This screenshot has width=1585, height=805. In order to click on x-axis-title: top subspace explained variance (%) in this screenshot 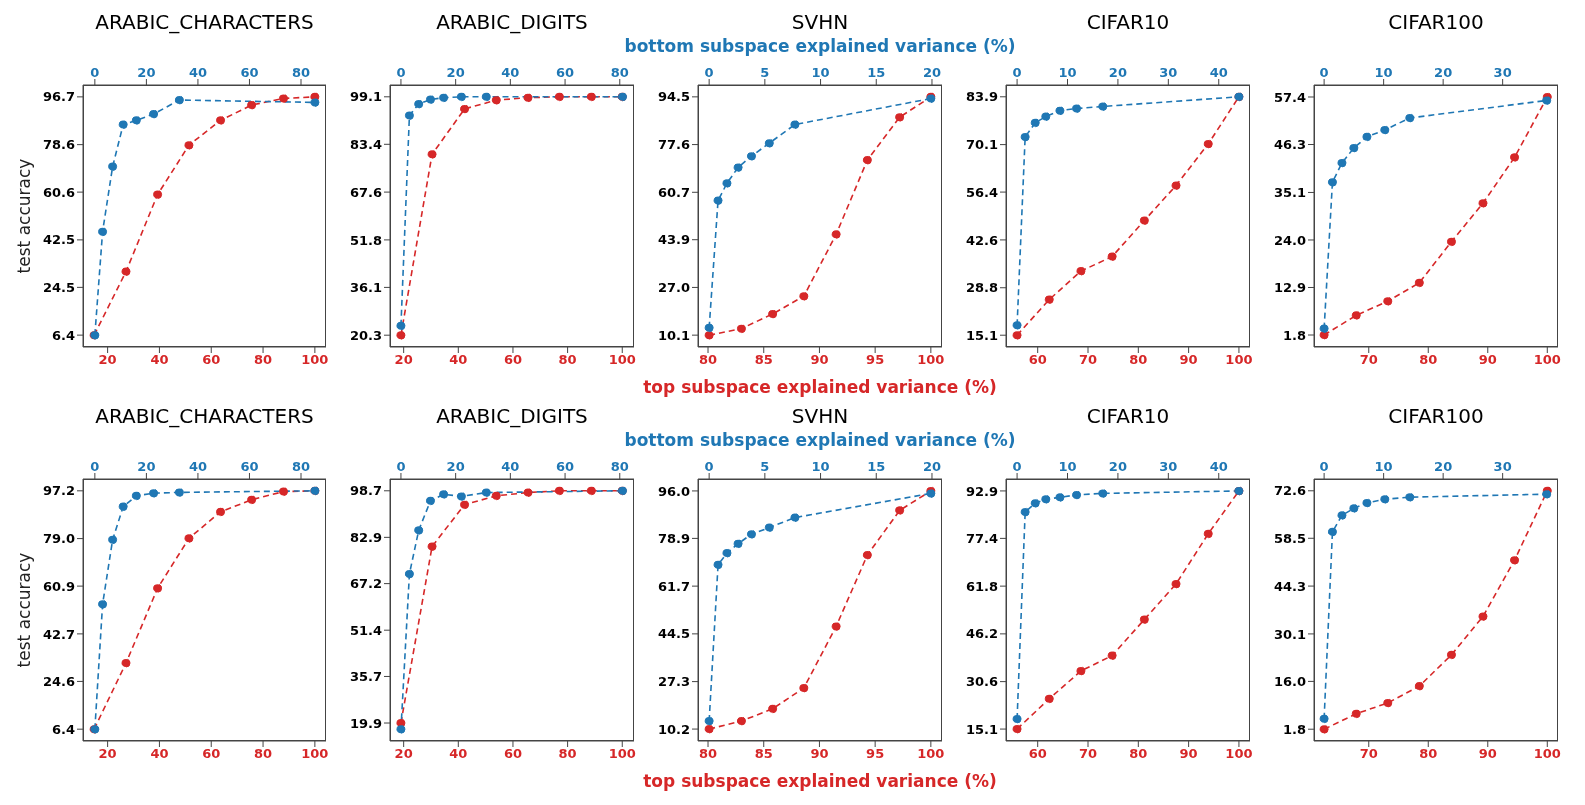, I will do `click(820, 781)`.